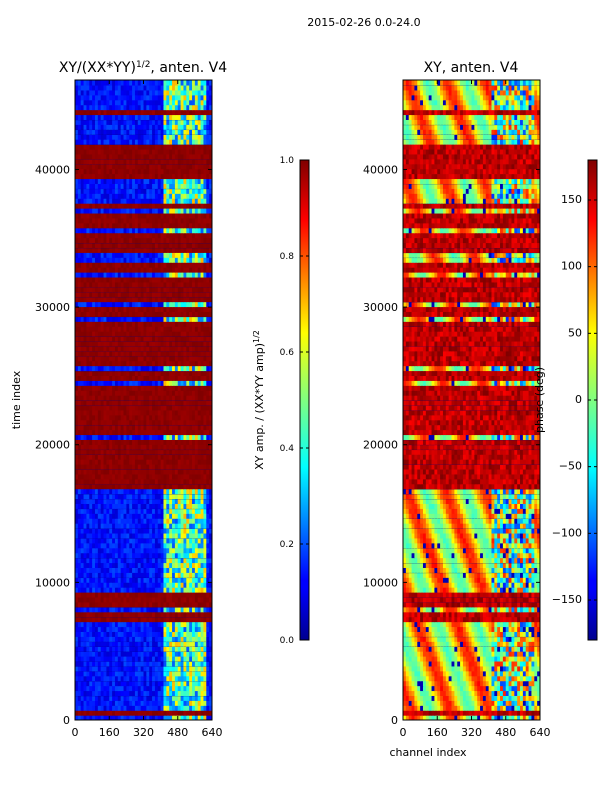 The width and height of the screenshot is (600, 800). What do you see at coordinates (287, 257) in the screenshot?
I see `left-cbar-tick-label: 0.8` at bounding box center [287, 257].